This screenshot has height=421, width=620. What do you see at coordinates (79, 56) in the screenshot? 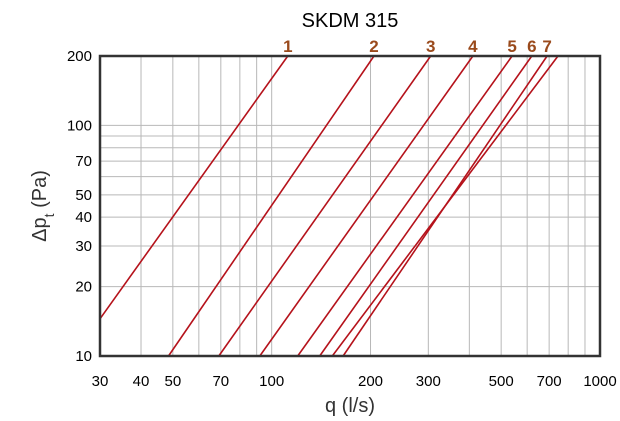
I see `y-tick-label: 200` at bounding box center [79, 56].